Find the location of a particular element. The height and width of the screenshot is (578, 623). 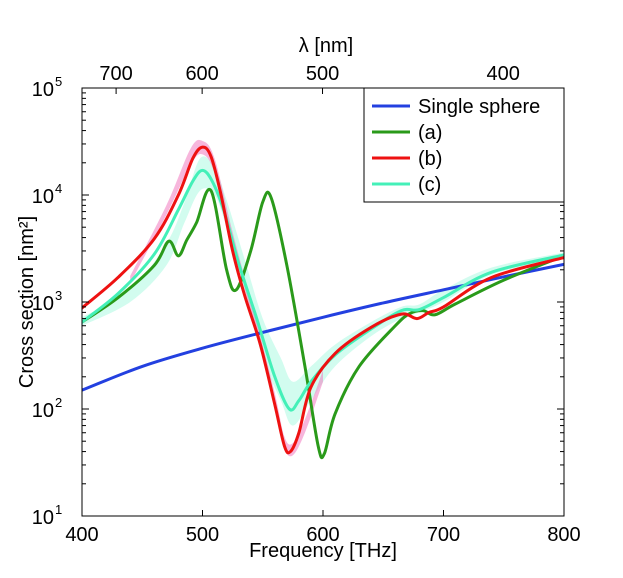

legend: Single sphere (a) (b) (c) is located at coordinates (464, 145).